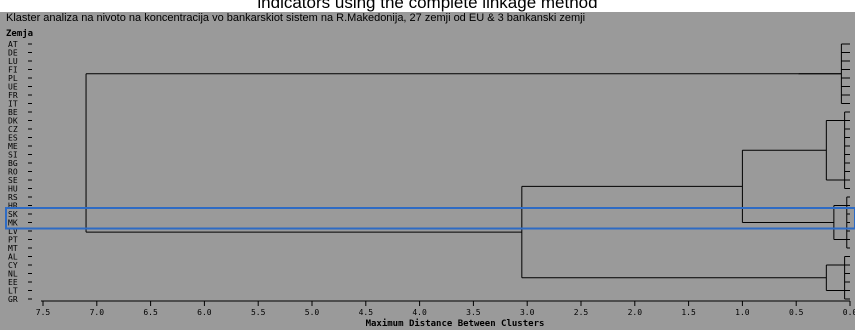 The height and width of the screenshot is (330, 855). Describe the element at coordinates (13, 257) in the screenshot. I see `leaf-label-al: AL` at that location.